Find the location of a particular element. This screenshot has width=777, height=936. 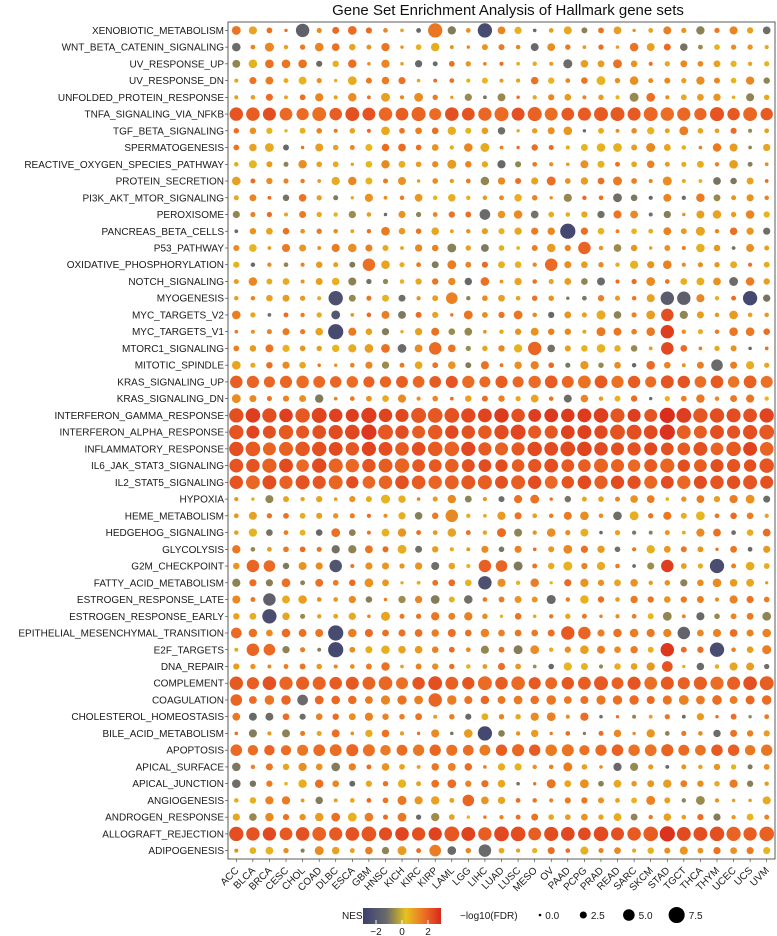

nes-tick-label: −2 is located at coordinates (376, 931).